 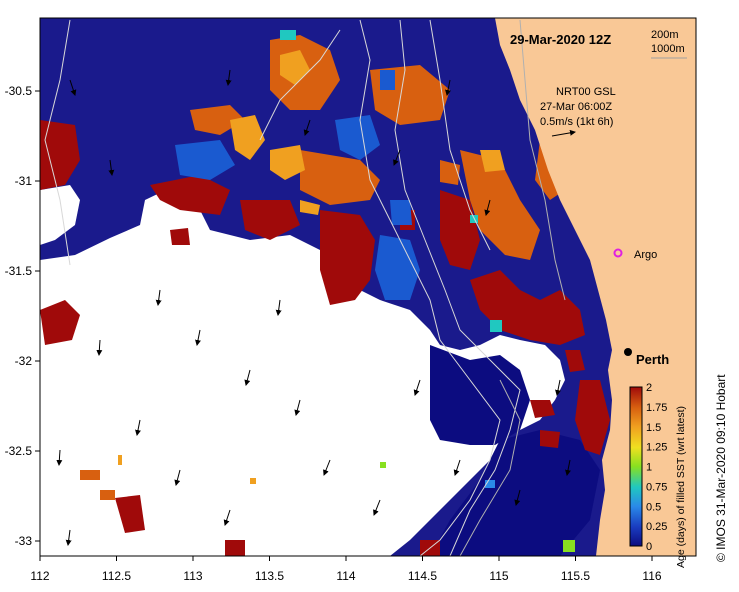 I want to click on colorbar-tick-label: 1.5, so click(x=653, y=428).